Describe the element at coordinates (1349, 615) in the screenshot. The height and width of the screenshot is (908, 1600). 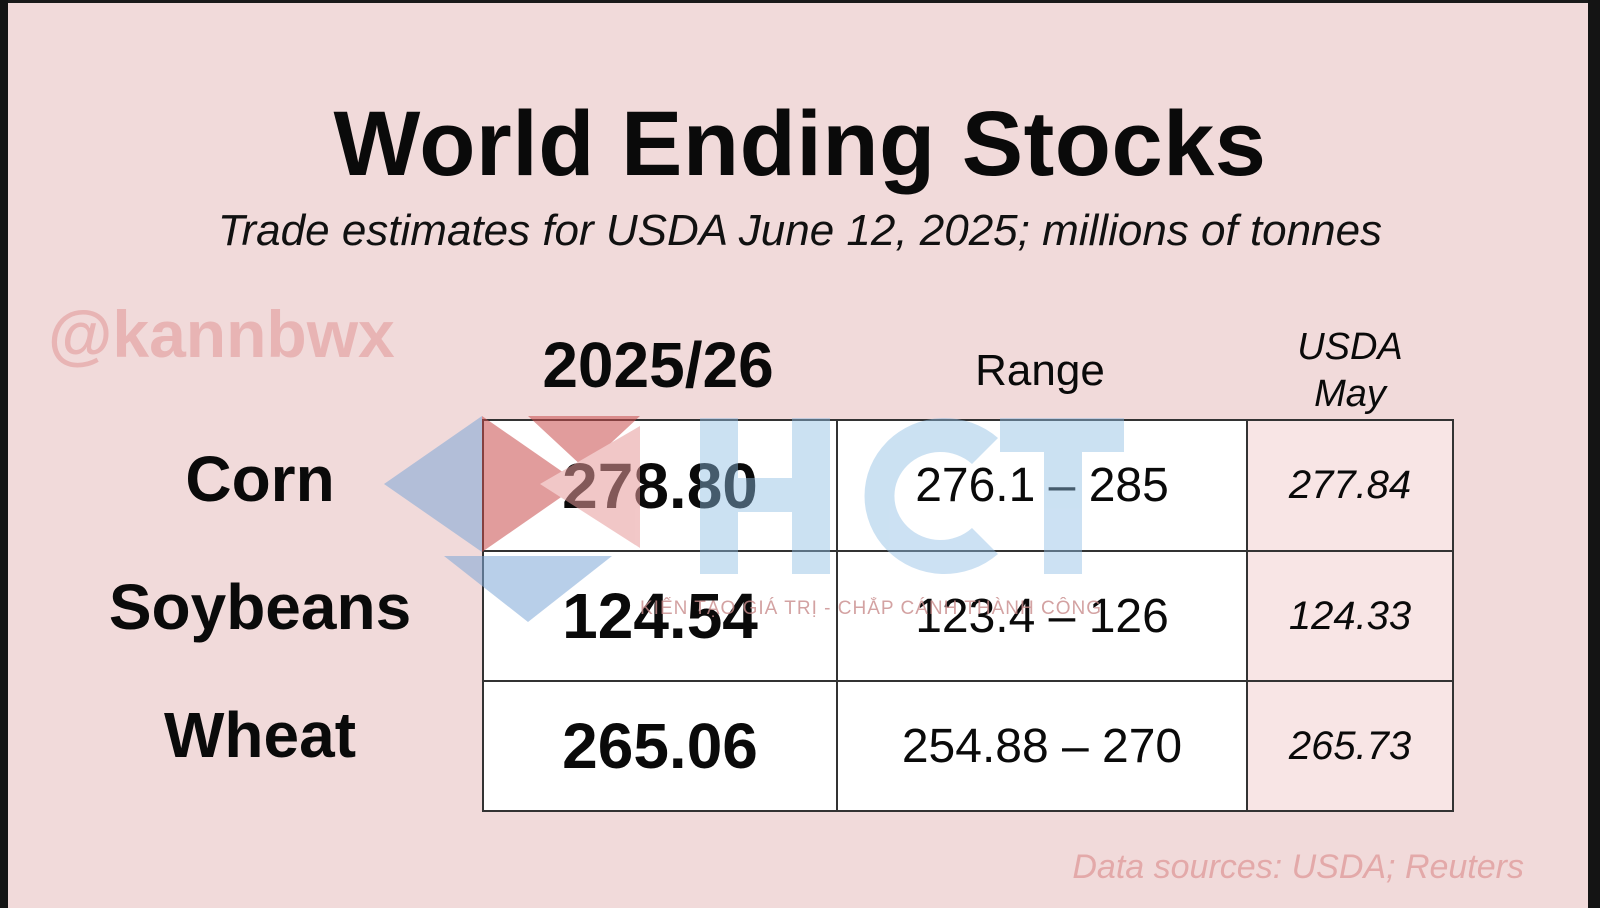
I see `table-cell-soybeans-usda-may: 124.33` at that location.